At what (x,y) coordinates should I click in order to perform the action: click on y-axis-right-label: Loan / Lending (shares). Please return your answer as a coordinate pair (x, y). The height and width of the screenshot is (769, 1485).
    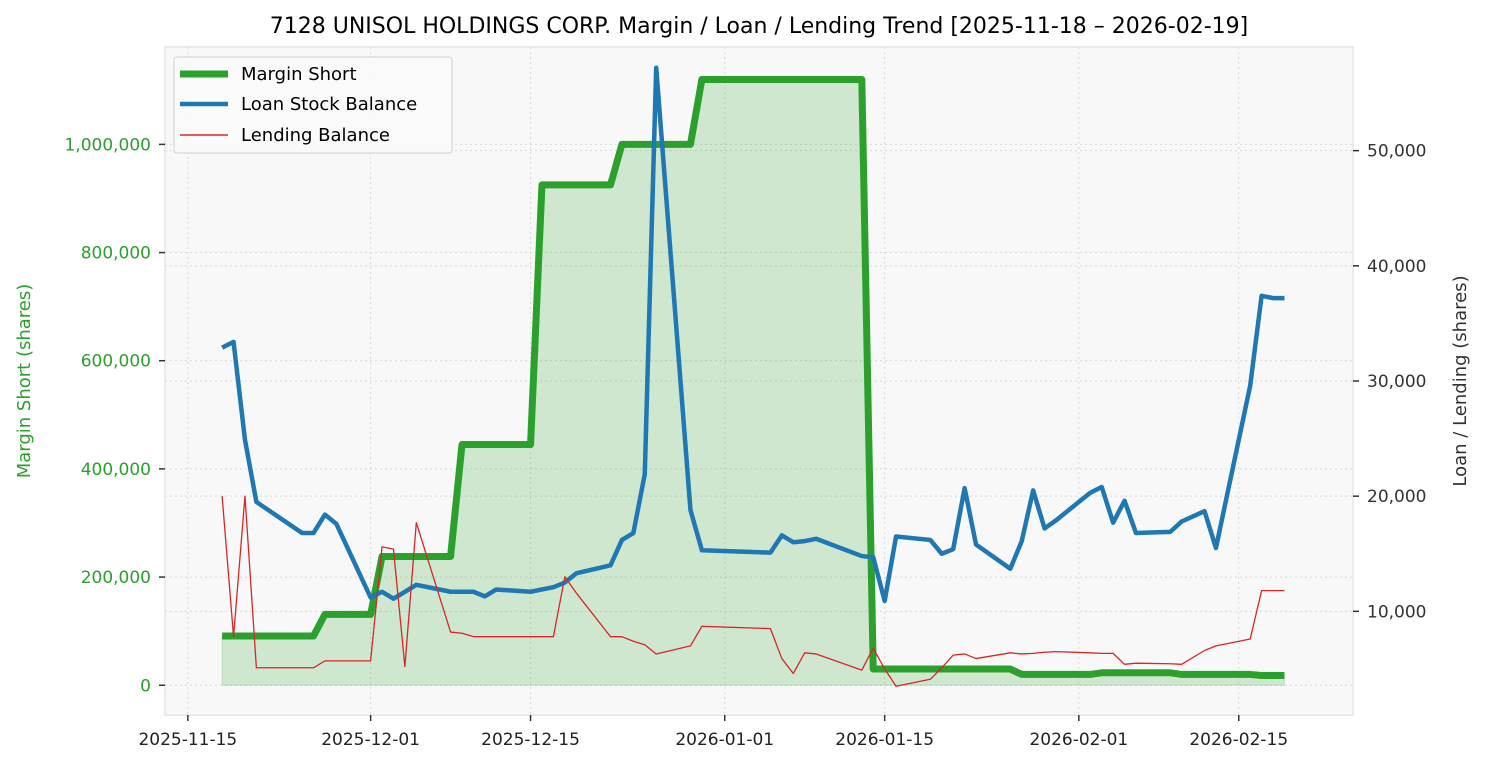
    Looking at the image, I should click on (1460, 380).